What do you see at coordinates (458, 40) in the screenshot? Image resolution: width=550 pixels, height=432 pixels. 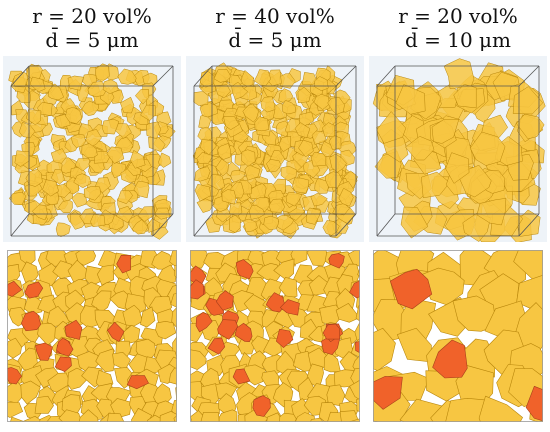 I see `label-line-2: d̄ = 10 μm` at bounding box center [458, 40].